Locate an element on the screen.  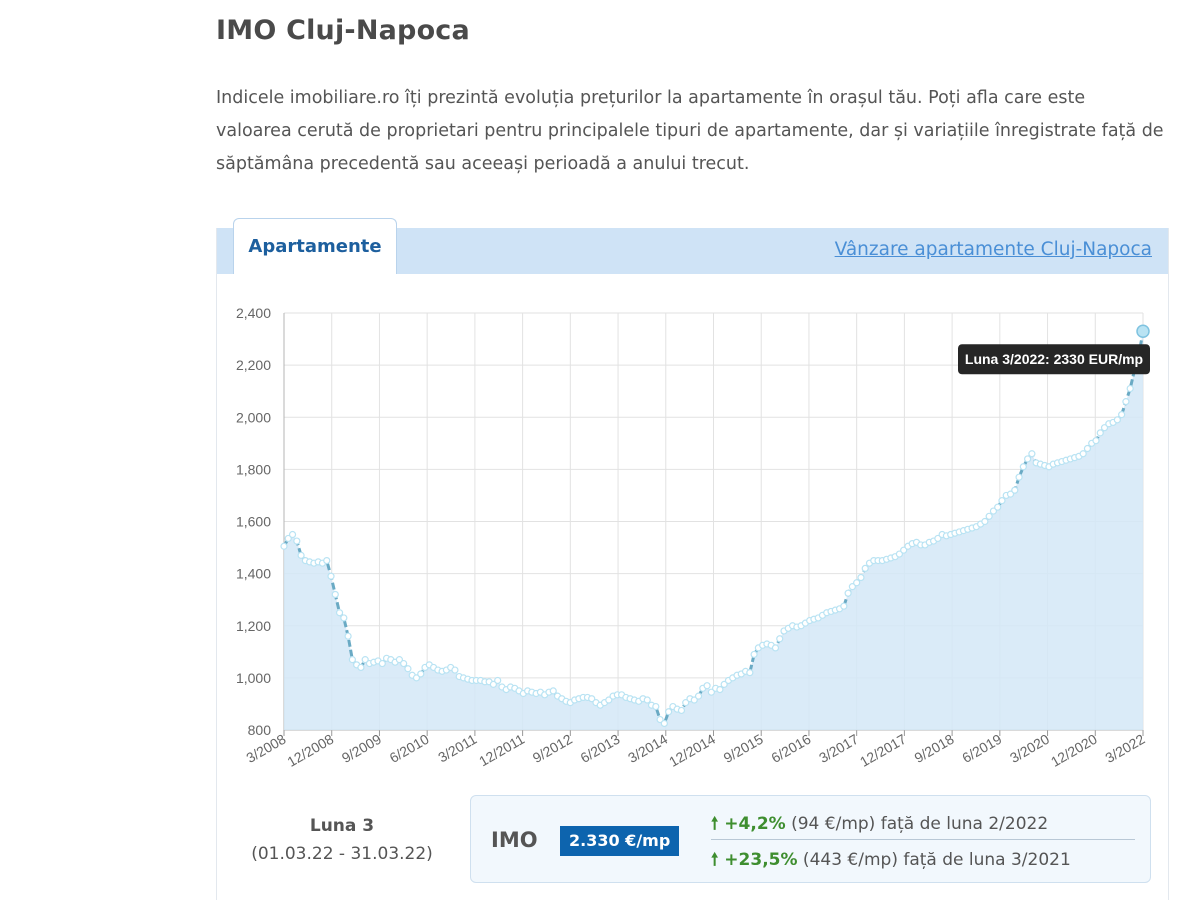
x-tick-label: 6/2013 is located at coordinates (599, 748).